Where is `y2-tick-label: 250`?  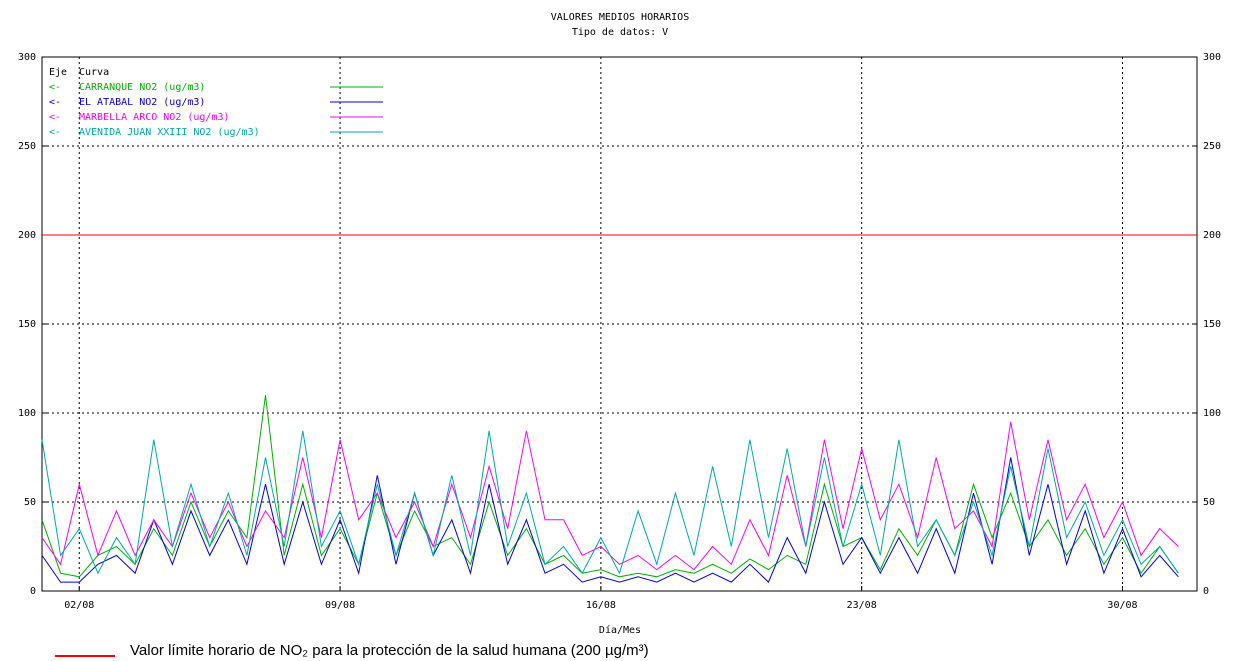
y2-tick-label: 250 is located at coordinates (1212, 146).